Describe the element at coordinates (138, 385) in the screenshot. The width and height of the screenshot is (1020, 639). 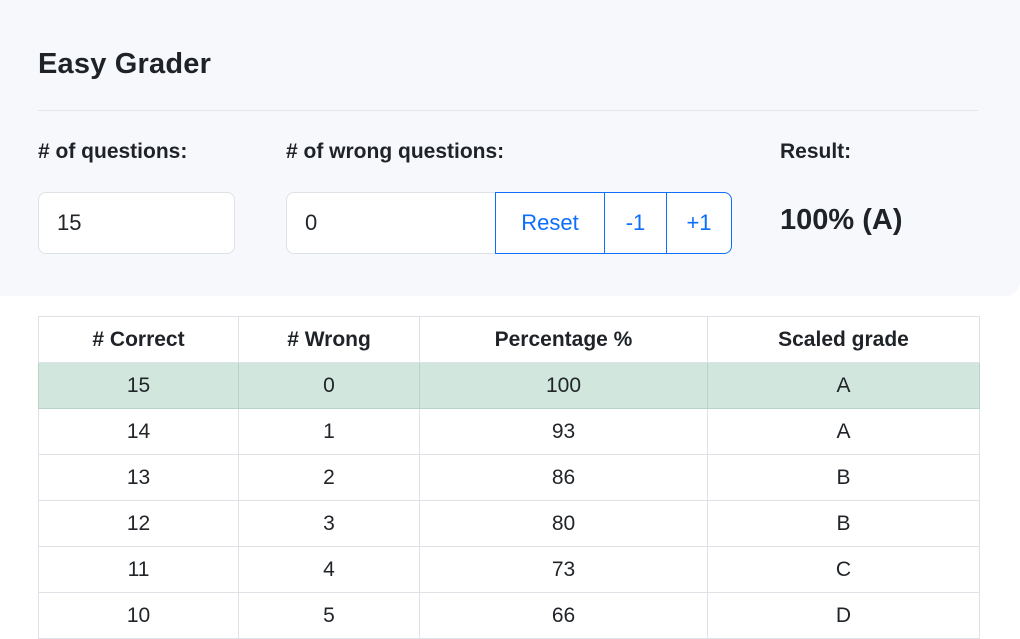
I see `cell-correct: 15` at that location.